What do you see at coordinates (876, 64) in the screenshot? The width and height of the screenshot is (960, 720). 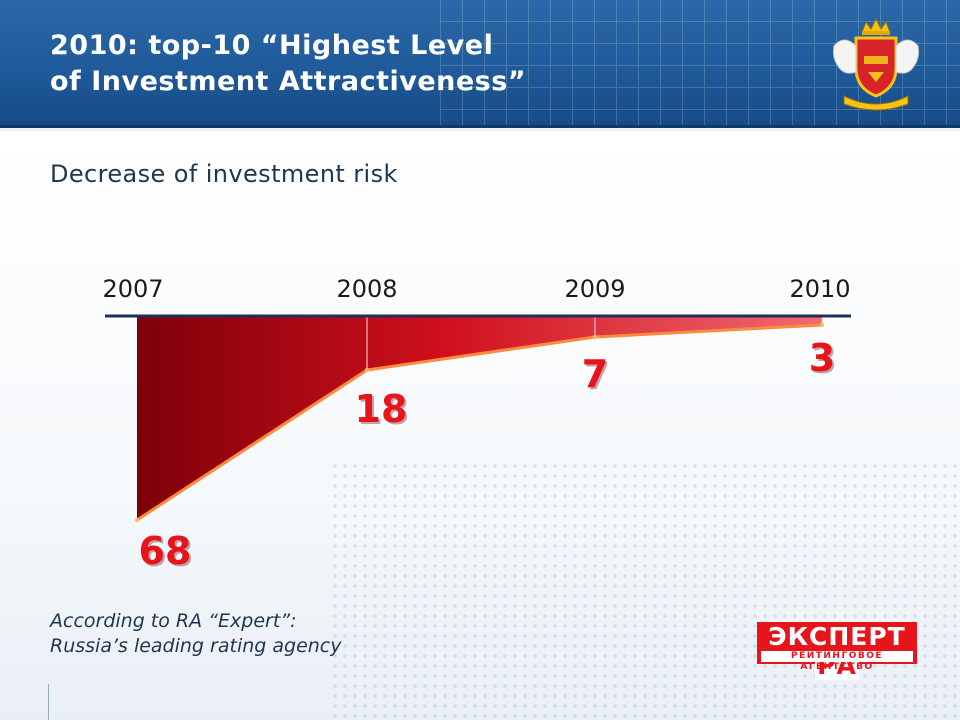 I see `coat-of-arms-emblem` at bounding box center [876, 64].